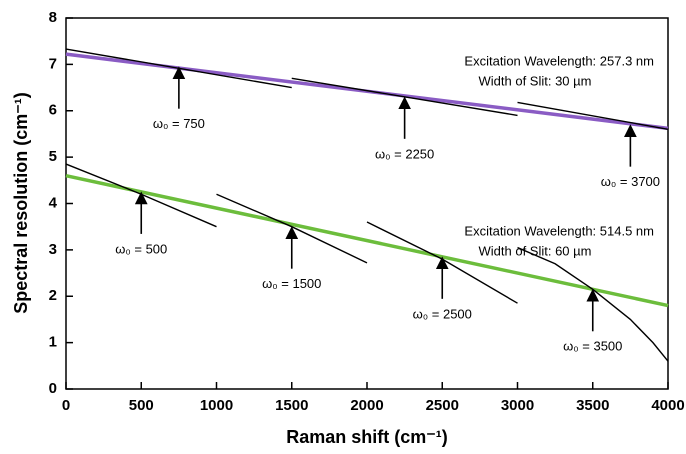  I want to click on note: Width of Slit: 60 µm, so click(535, 250).